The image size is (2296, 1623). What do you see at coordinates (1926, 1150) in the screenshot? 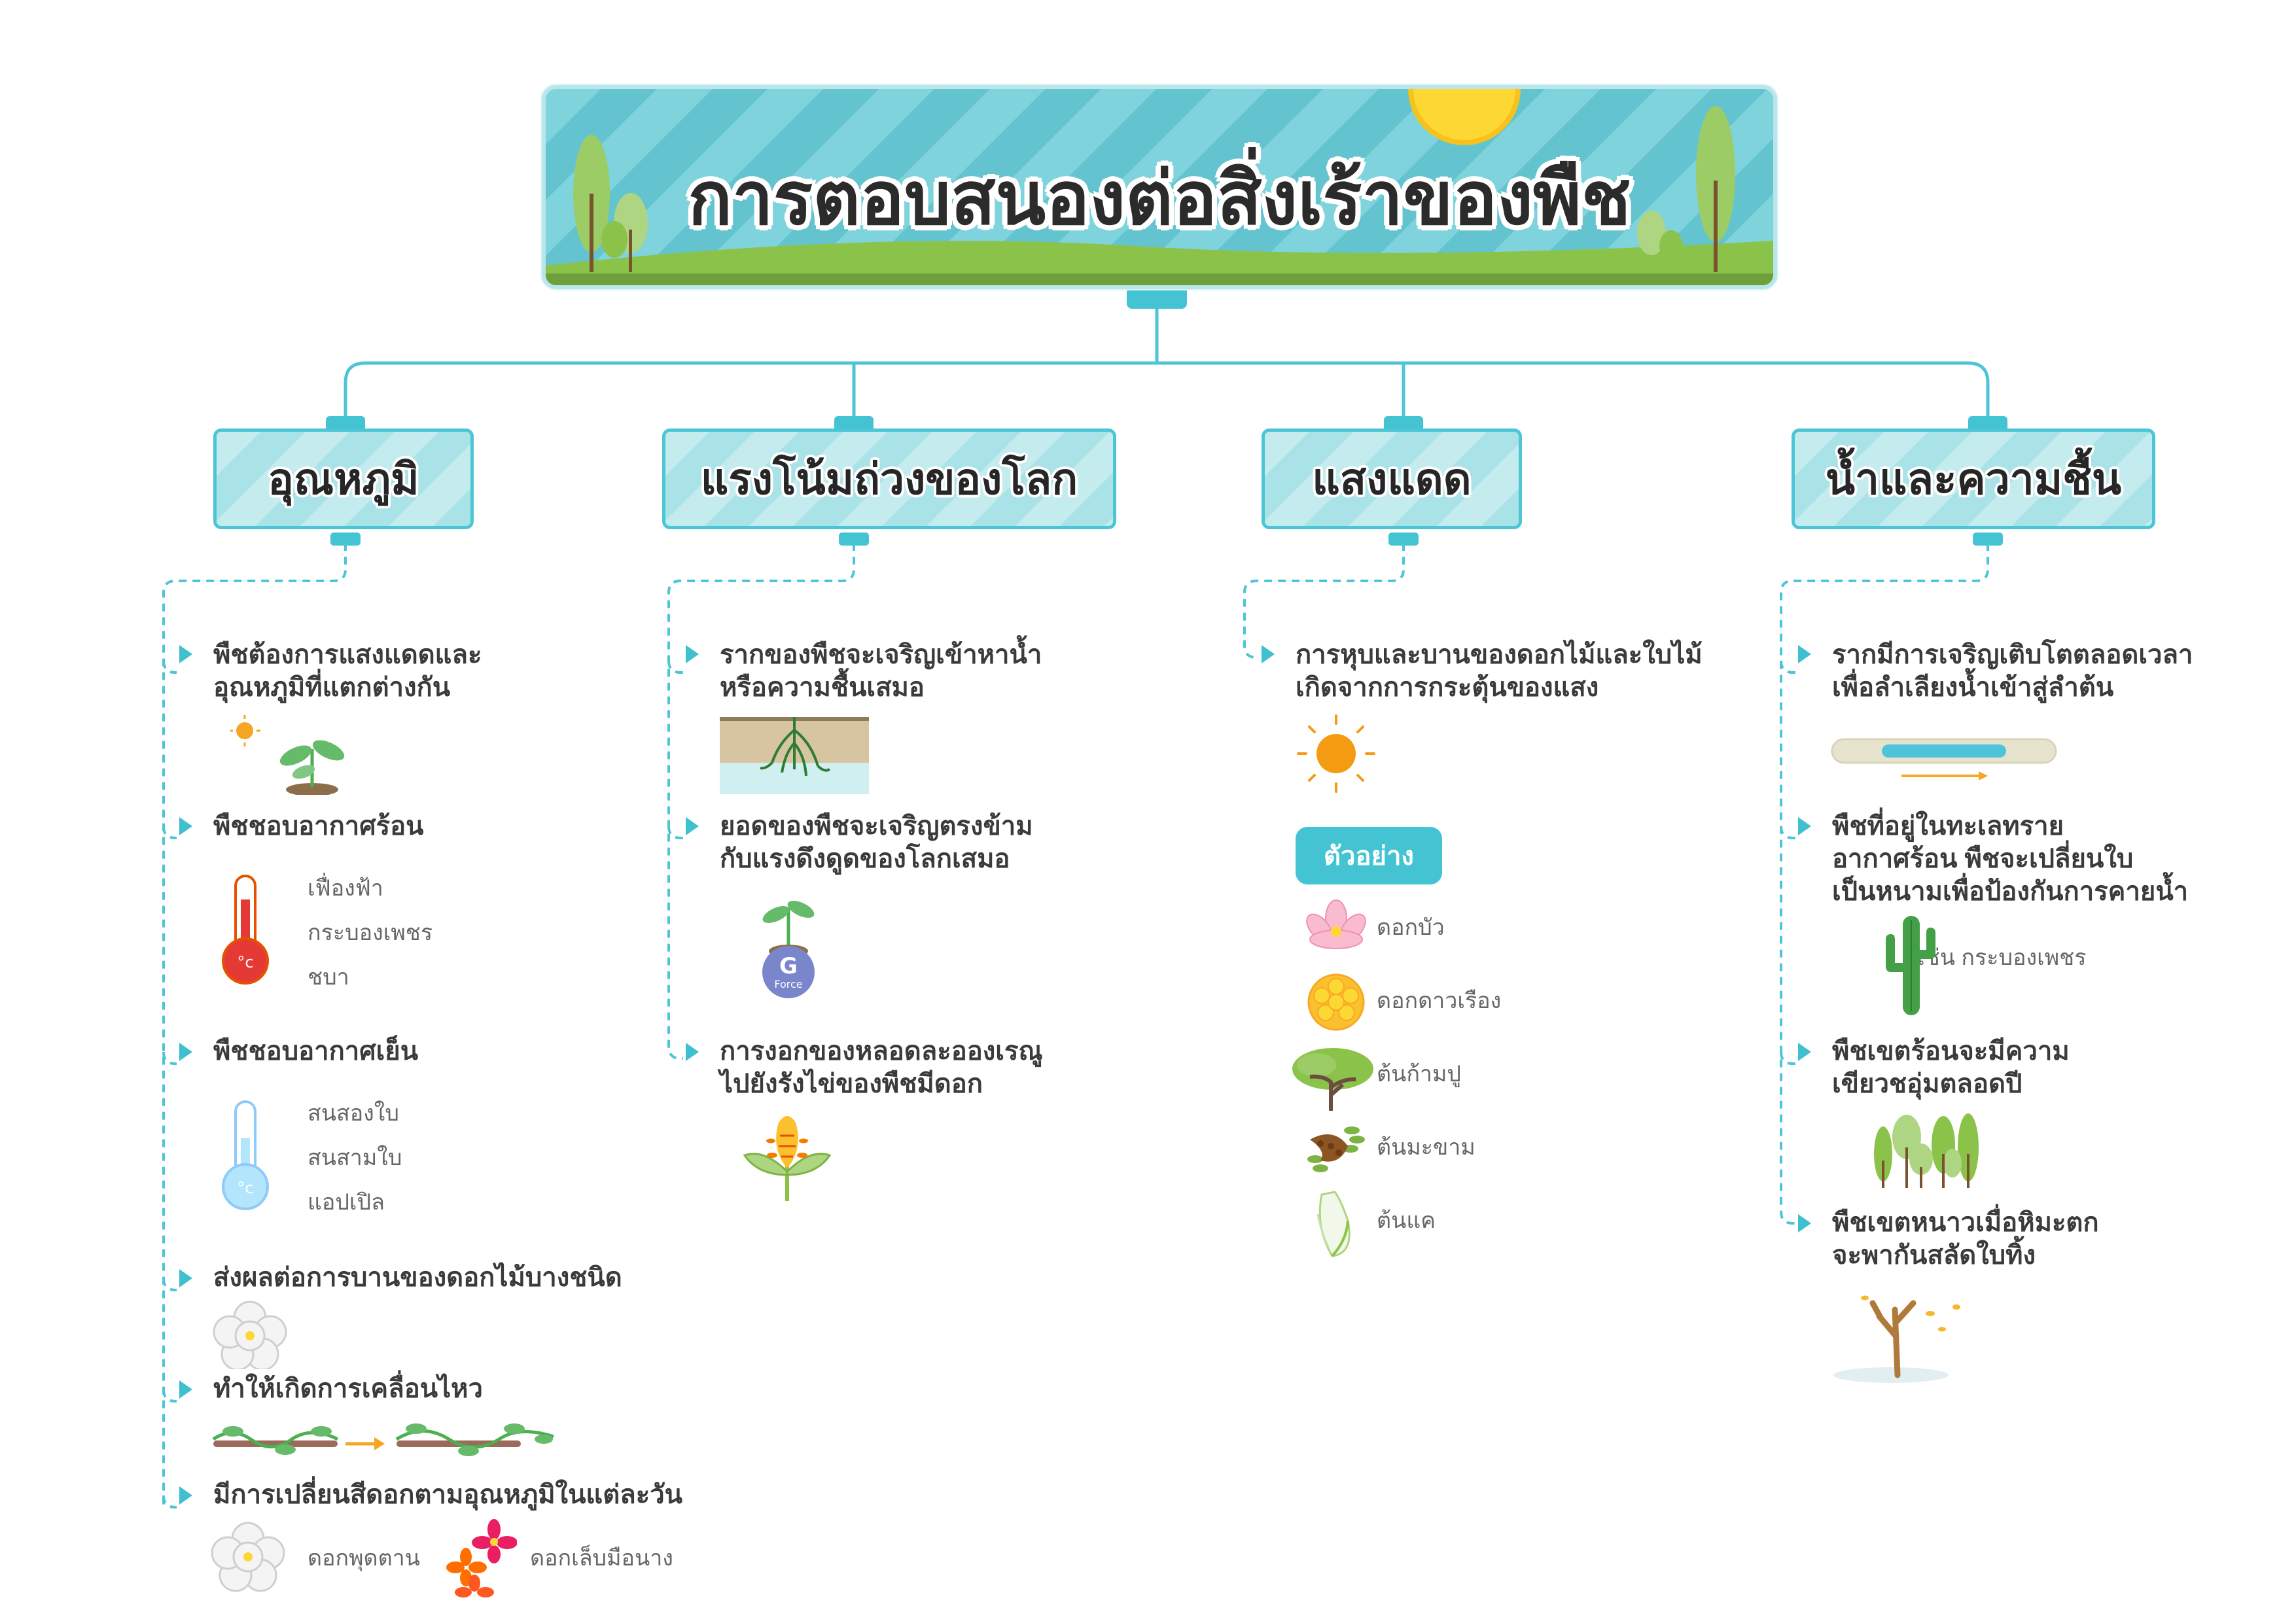
I see `tropical-trees-icon` at bounding box center [1926, 1150].